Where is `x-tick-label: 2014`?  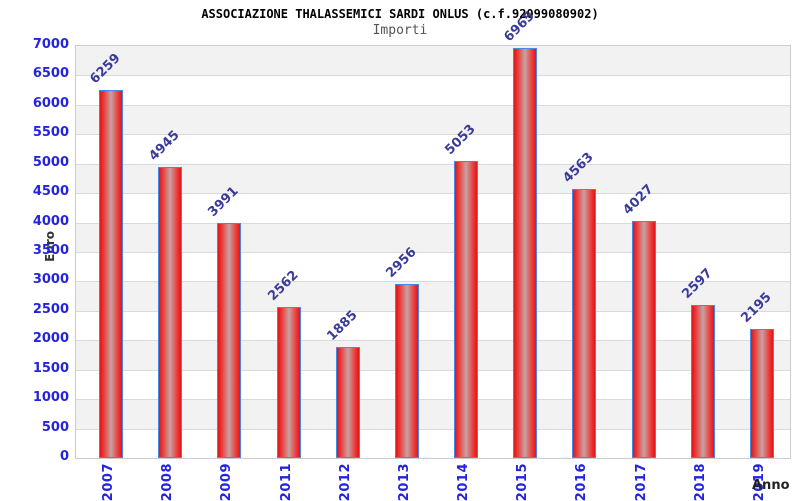
x-tick-label: 2014 is located at coordinates (464, 482).